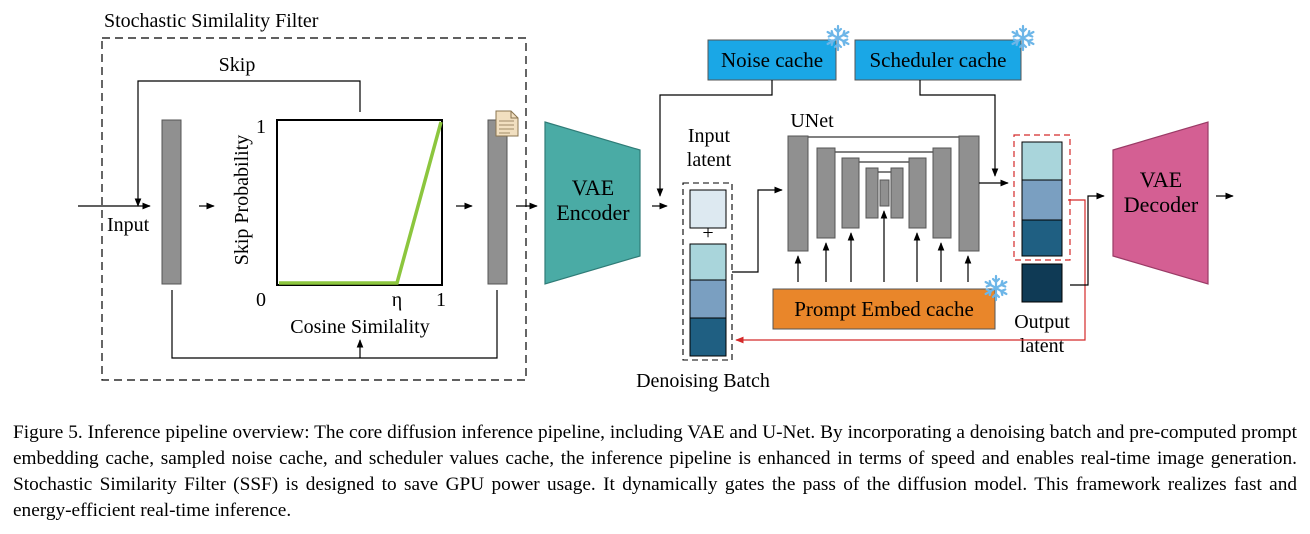 This screenshot has width=1310, height=534. What do you see at coordinates (708, 209) in the screenshot?
I see `input-latent-block` at bounding box center [708, 209].